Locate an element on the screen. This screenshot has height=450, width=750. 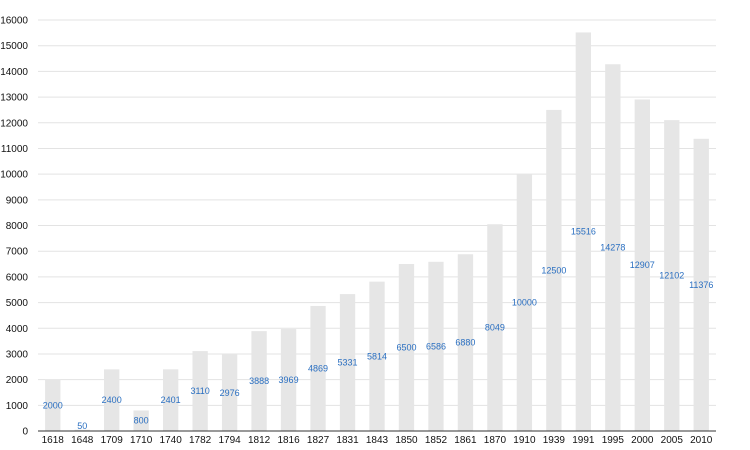
y-tick-label: 2000 is located at coordinates (17, 380).